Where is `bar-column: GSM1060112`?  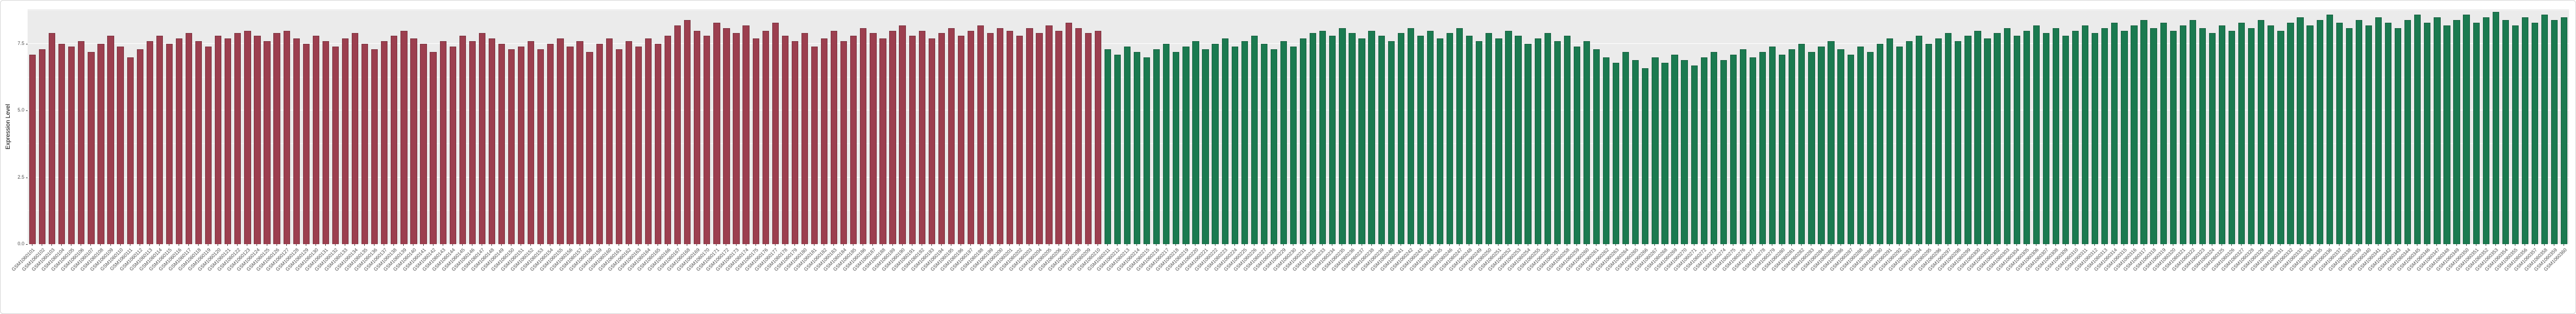
bar-column: GSM1060112 is located at coordinates (132, 157).